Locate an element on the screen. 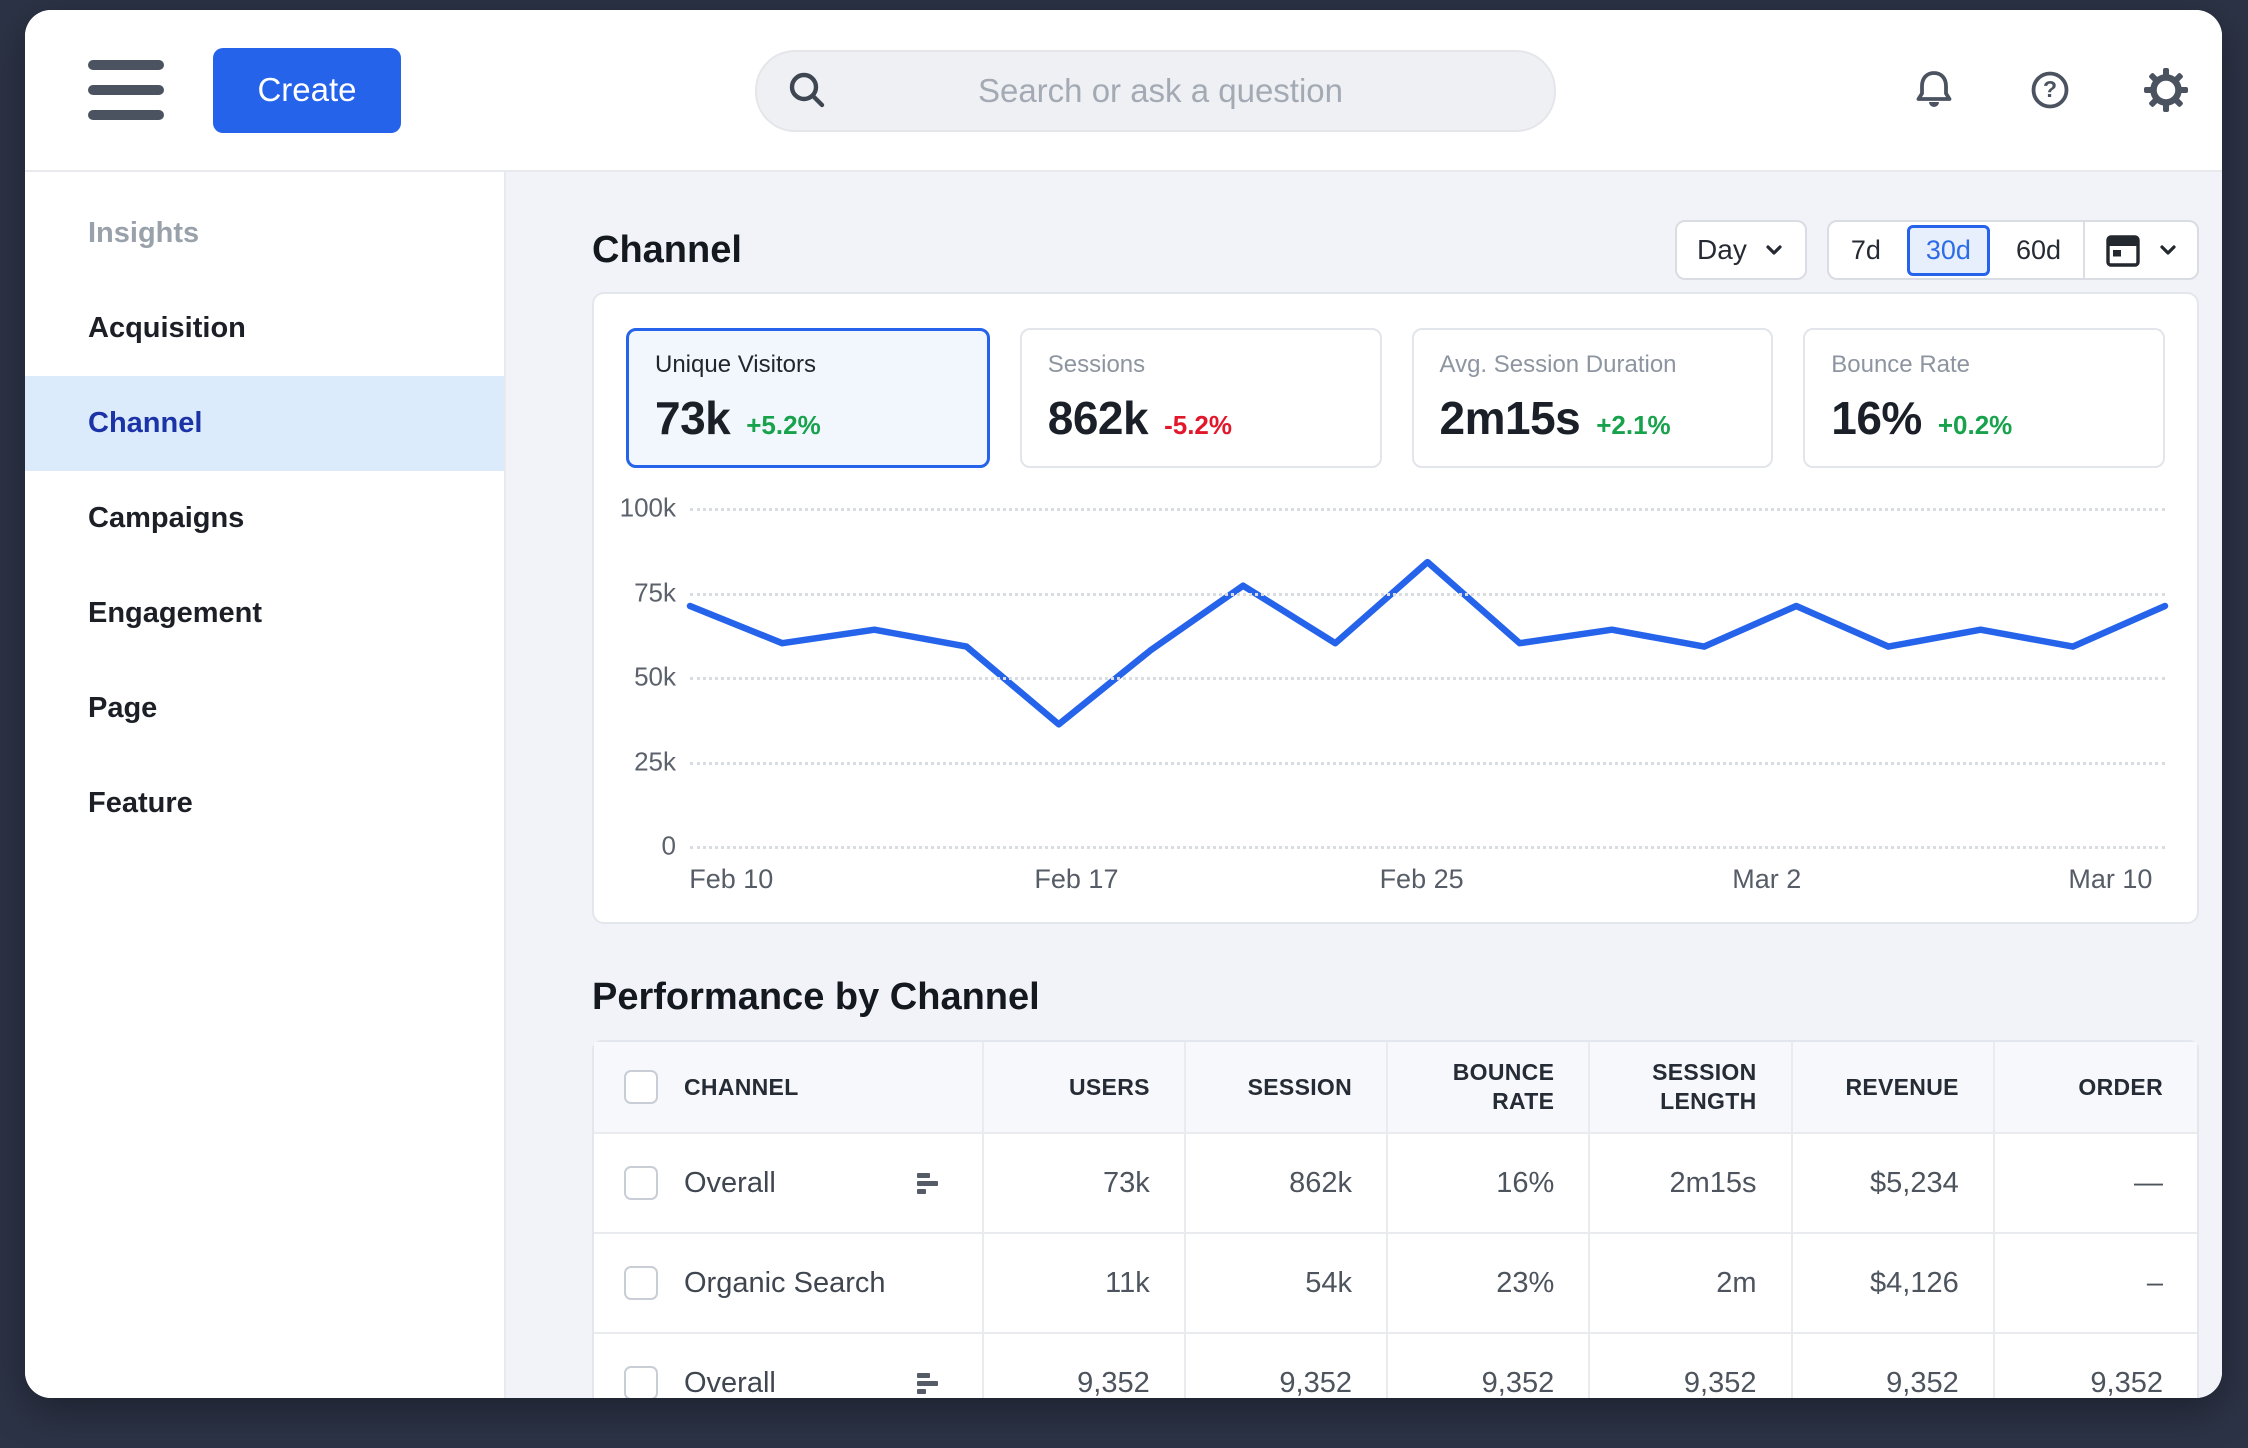 The width and height of the screenshot is (2248, 1448). header-cell-session: SESSION is located at coordinates (1286, 1088).